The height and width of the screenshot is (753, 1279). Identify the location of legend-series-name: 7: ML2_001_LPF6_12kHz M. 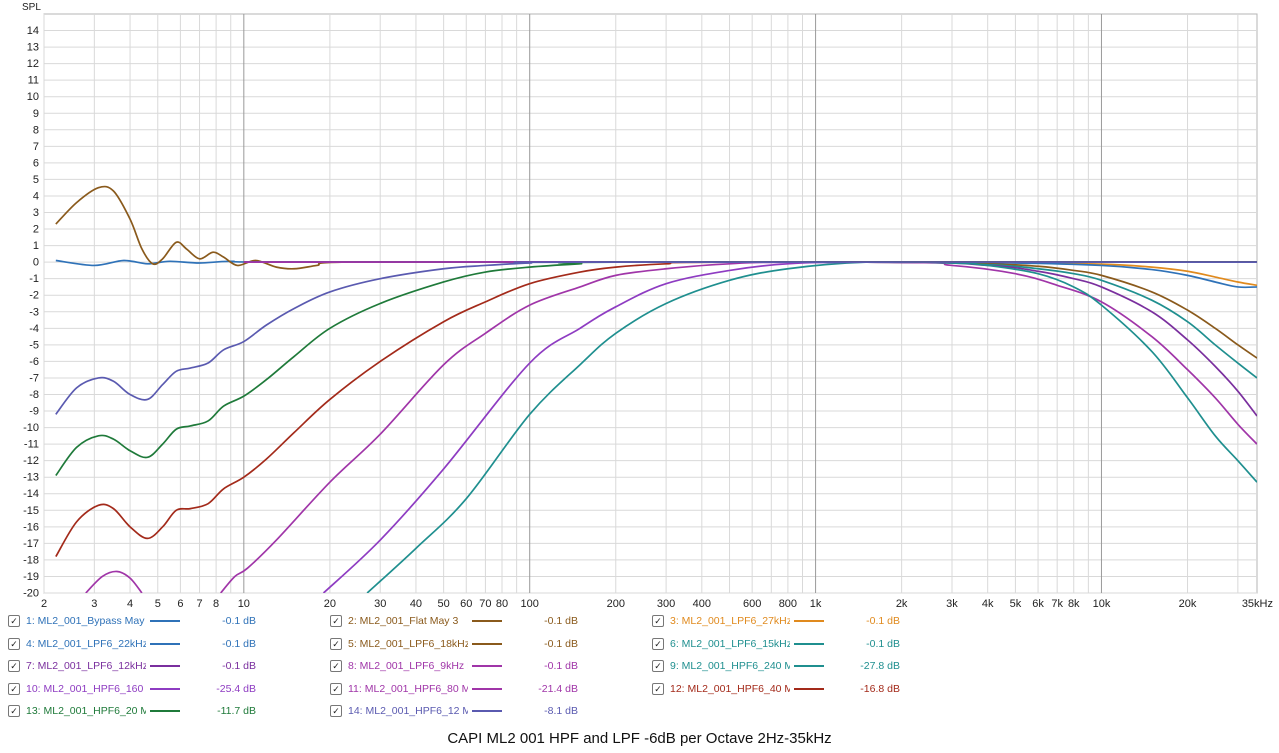
(86, 666).